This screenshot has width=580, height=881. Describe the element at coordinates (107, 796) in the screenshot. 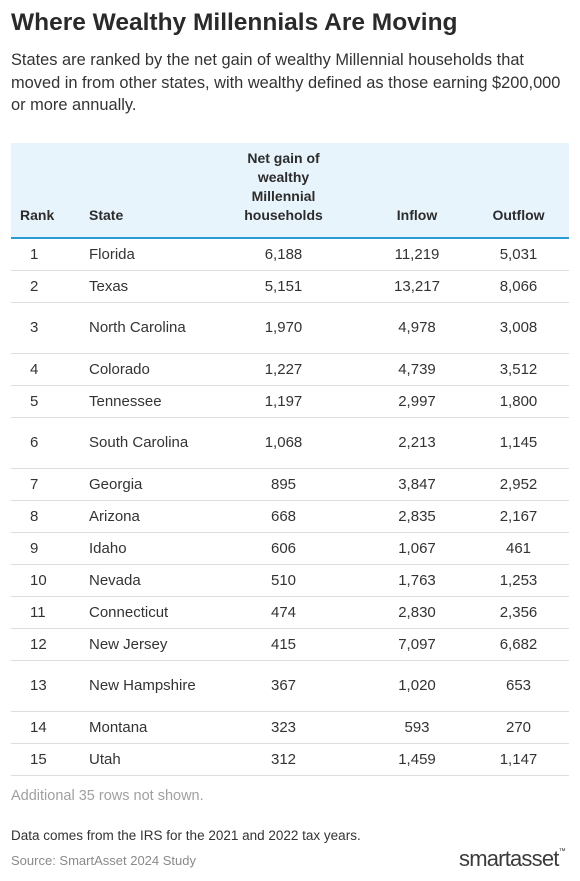

I see `more-rows-note: Additional 35 rows not shown.` at that location.